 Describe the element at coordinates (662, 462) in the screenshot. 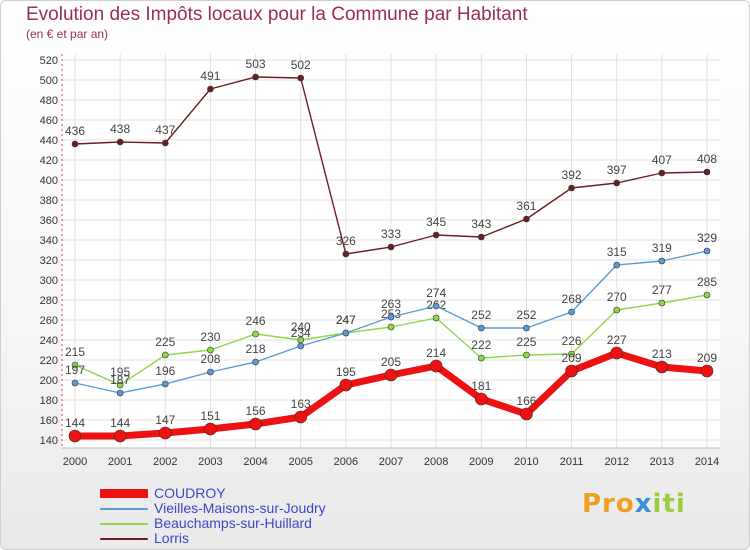

I see `x-tick-label: 2013` at that location.